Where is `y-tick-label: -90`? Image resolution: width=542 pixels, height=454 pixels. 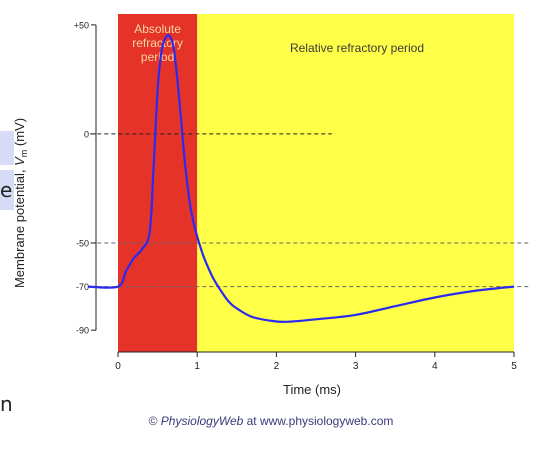
y-tick-label: -90 is located at coordinates (82, 331).